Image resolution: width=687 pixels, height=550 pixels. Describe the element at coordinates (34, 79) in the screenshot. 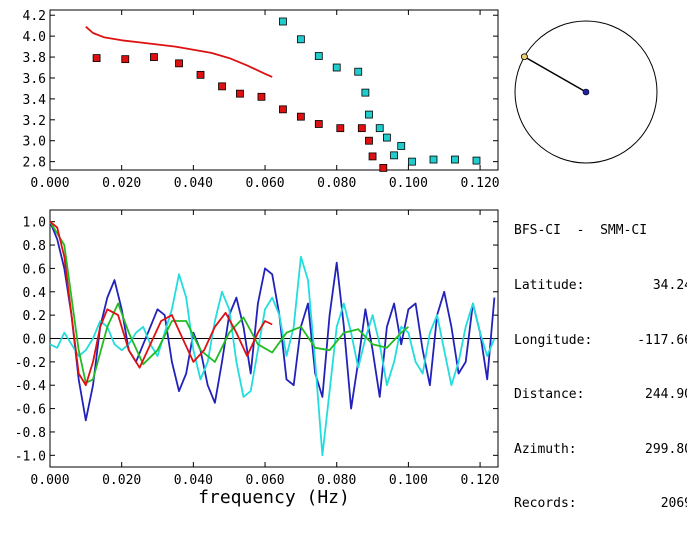

I see `y-tick-label: 3.6` at that location.